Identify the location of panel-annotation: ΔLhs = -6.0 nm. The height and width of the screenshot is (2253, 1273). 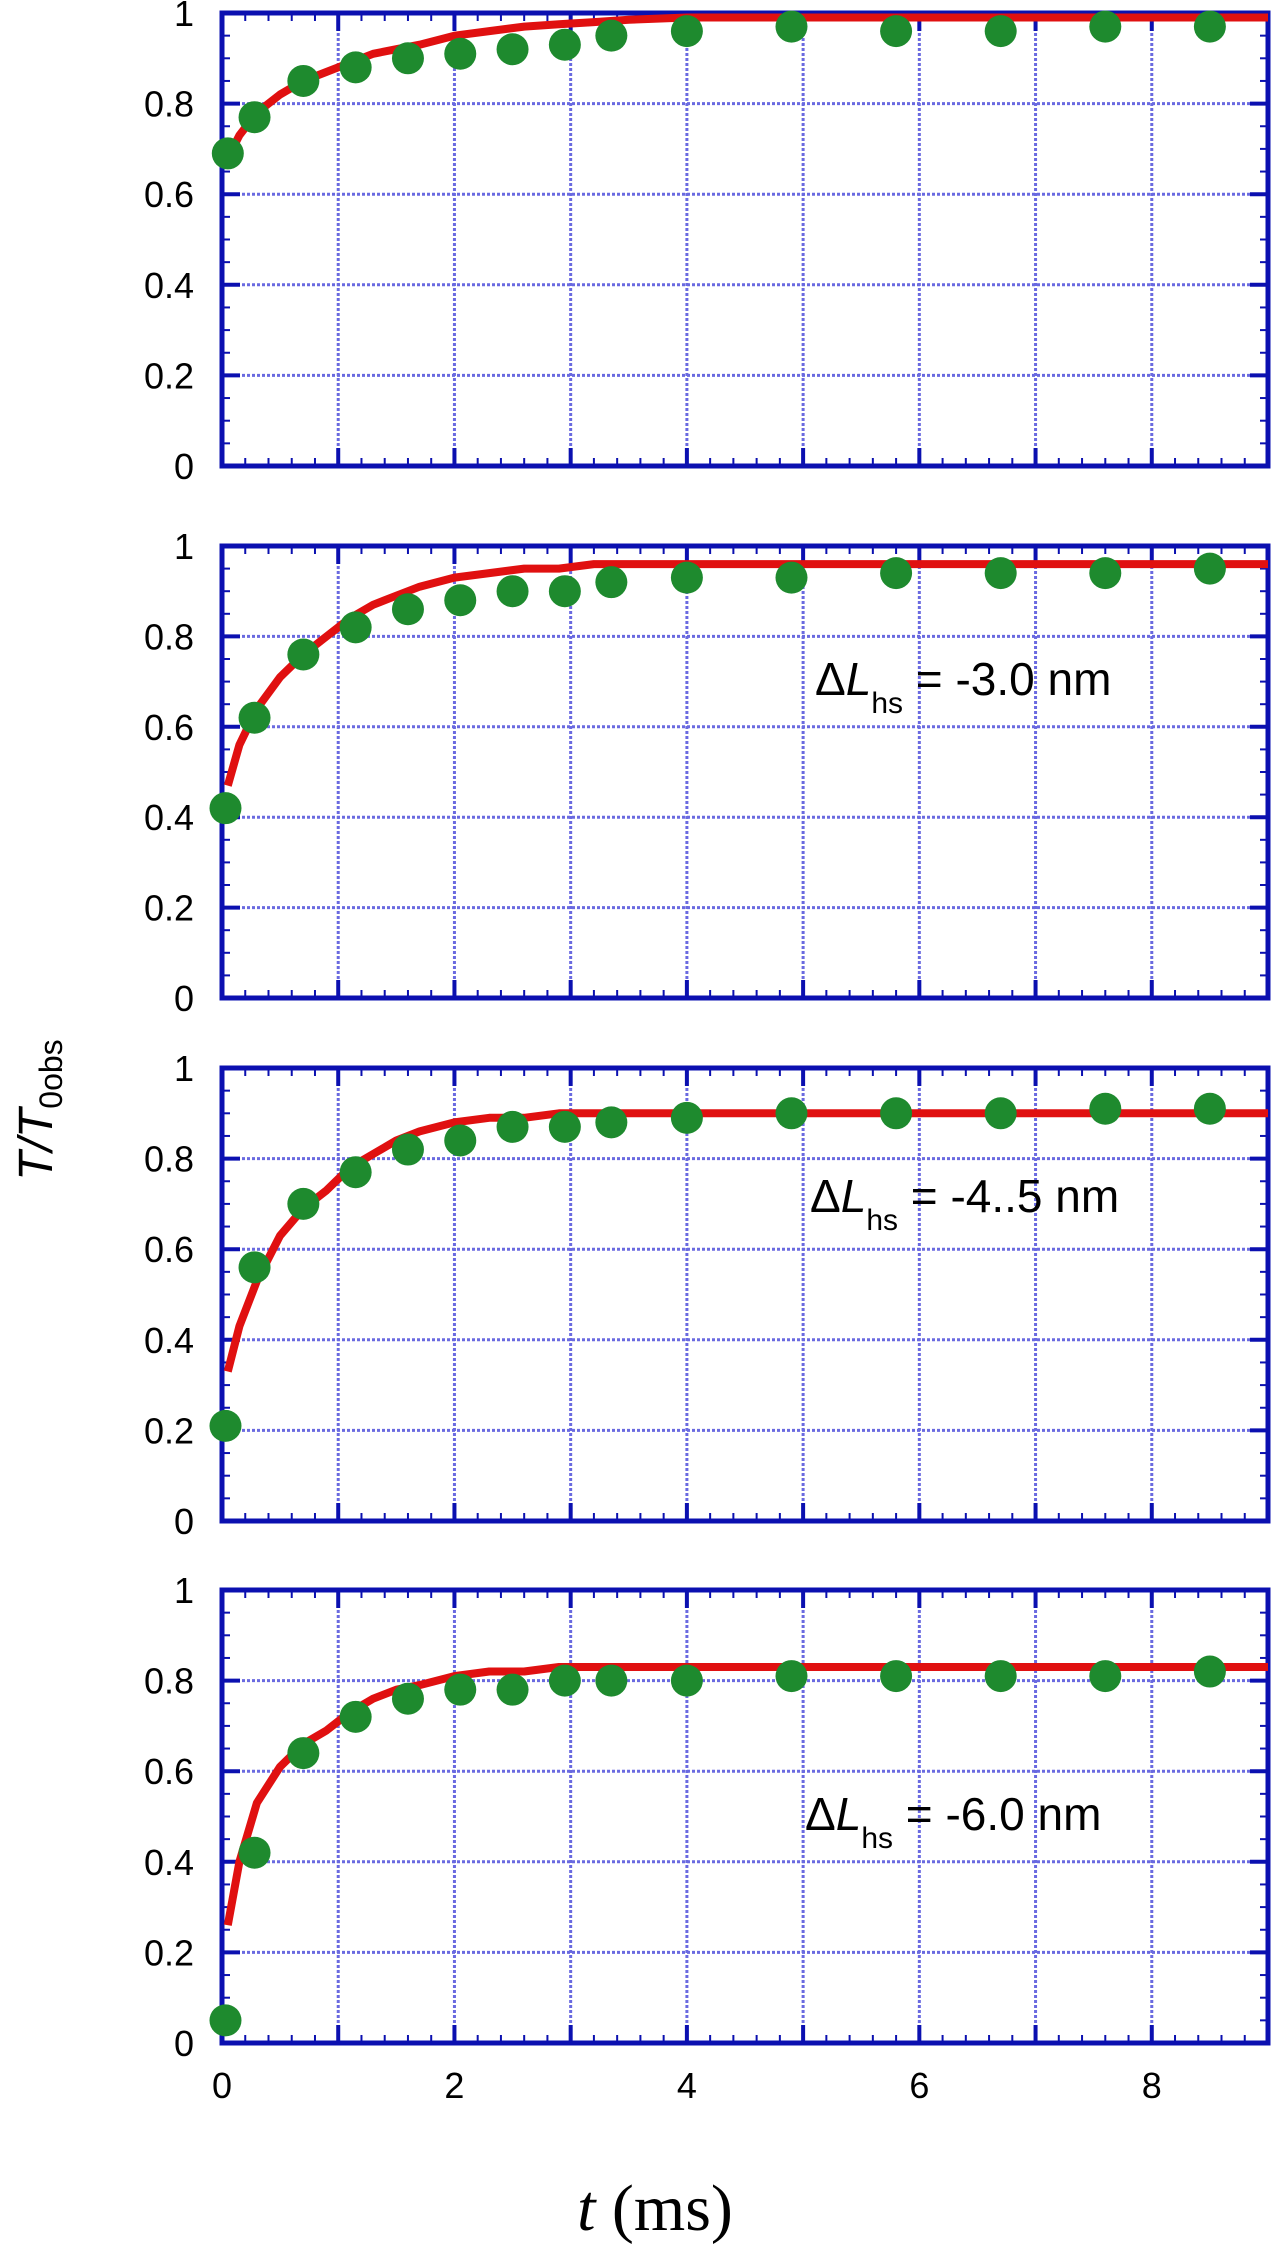
(953, 1821).